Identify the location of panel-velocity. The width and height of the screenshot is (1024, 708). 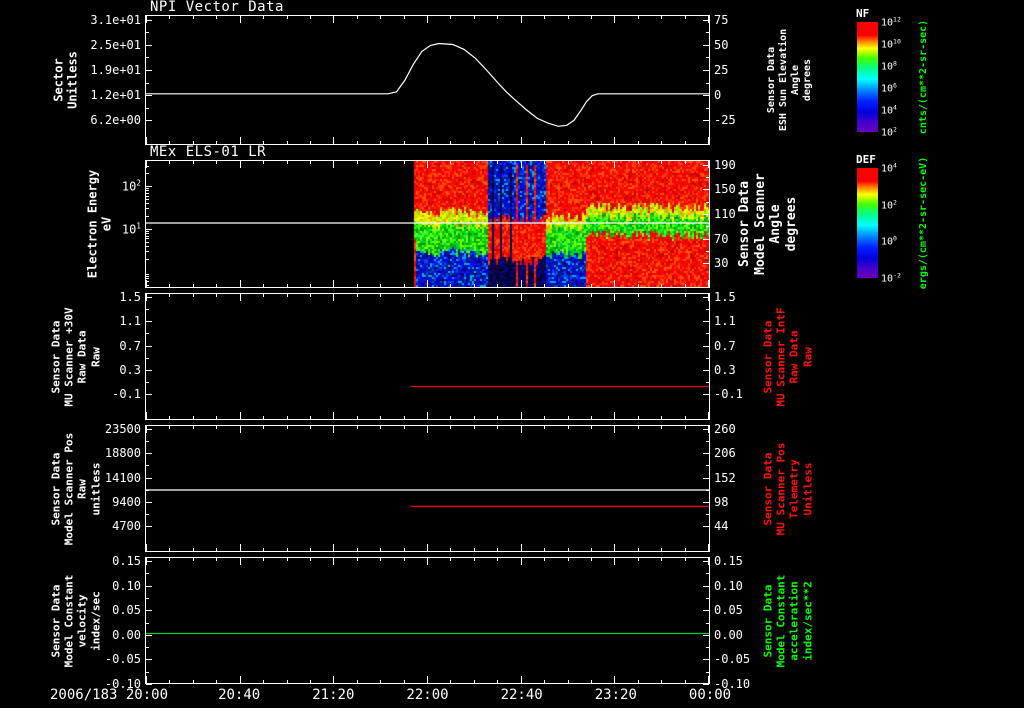
(427, 621).